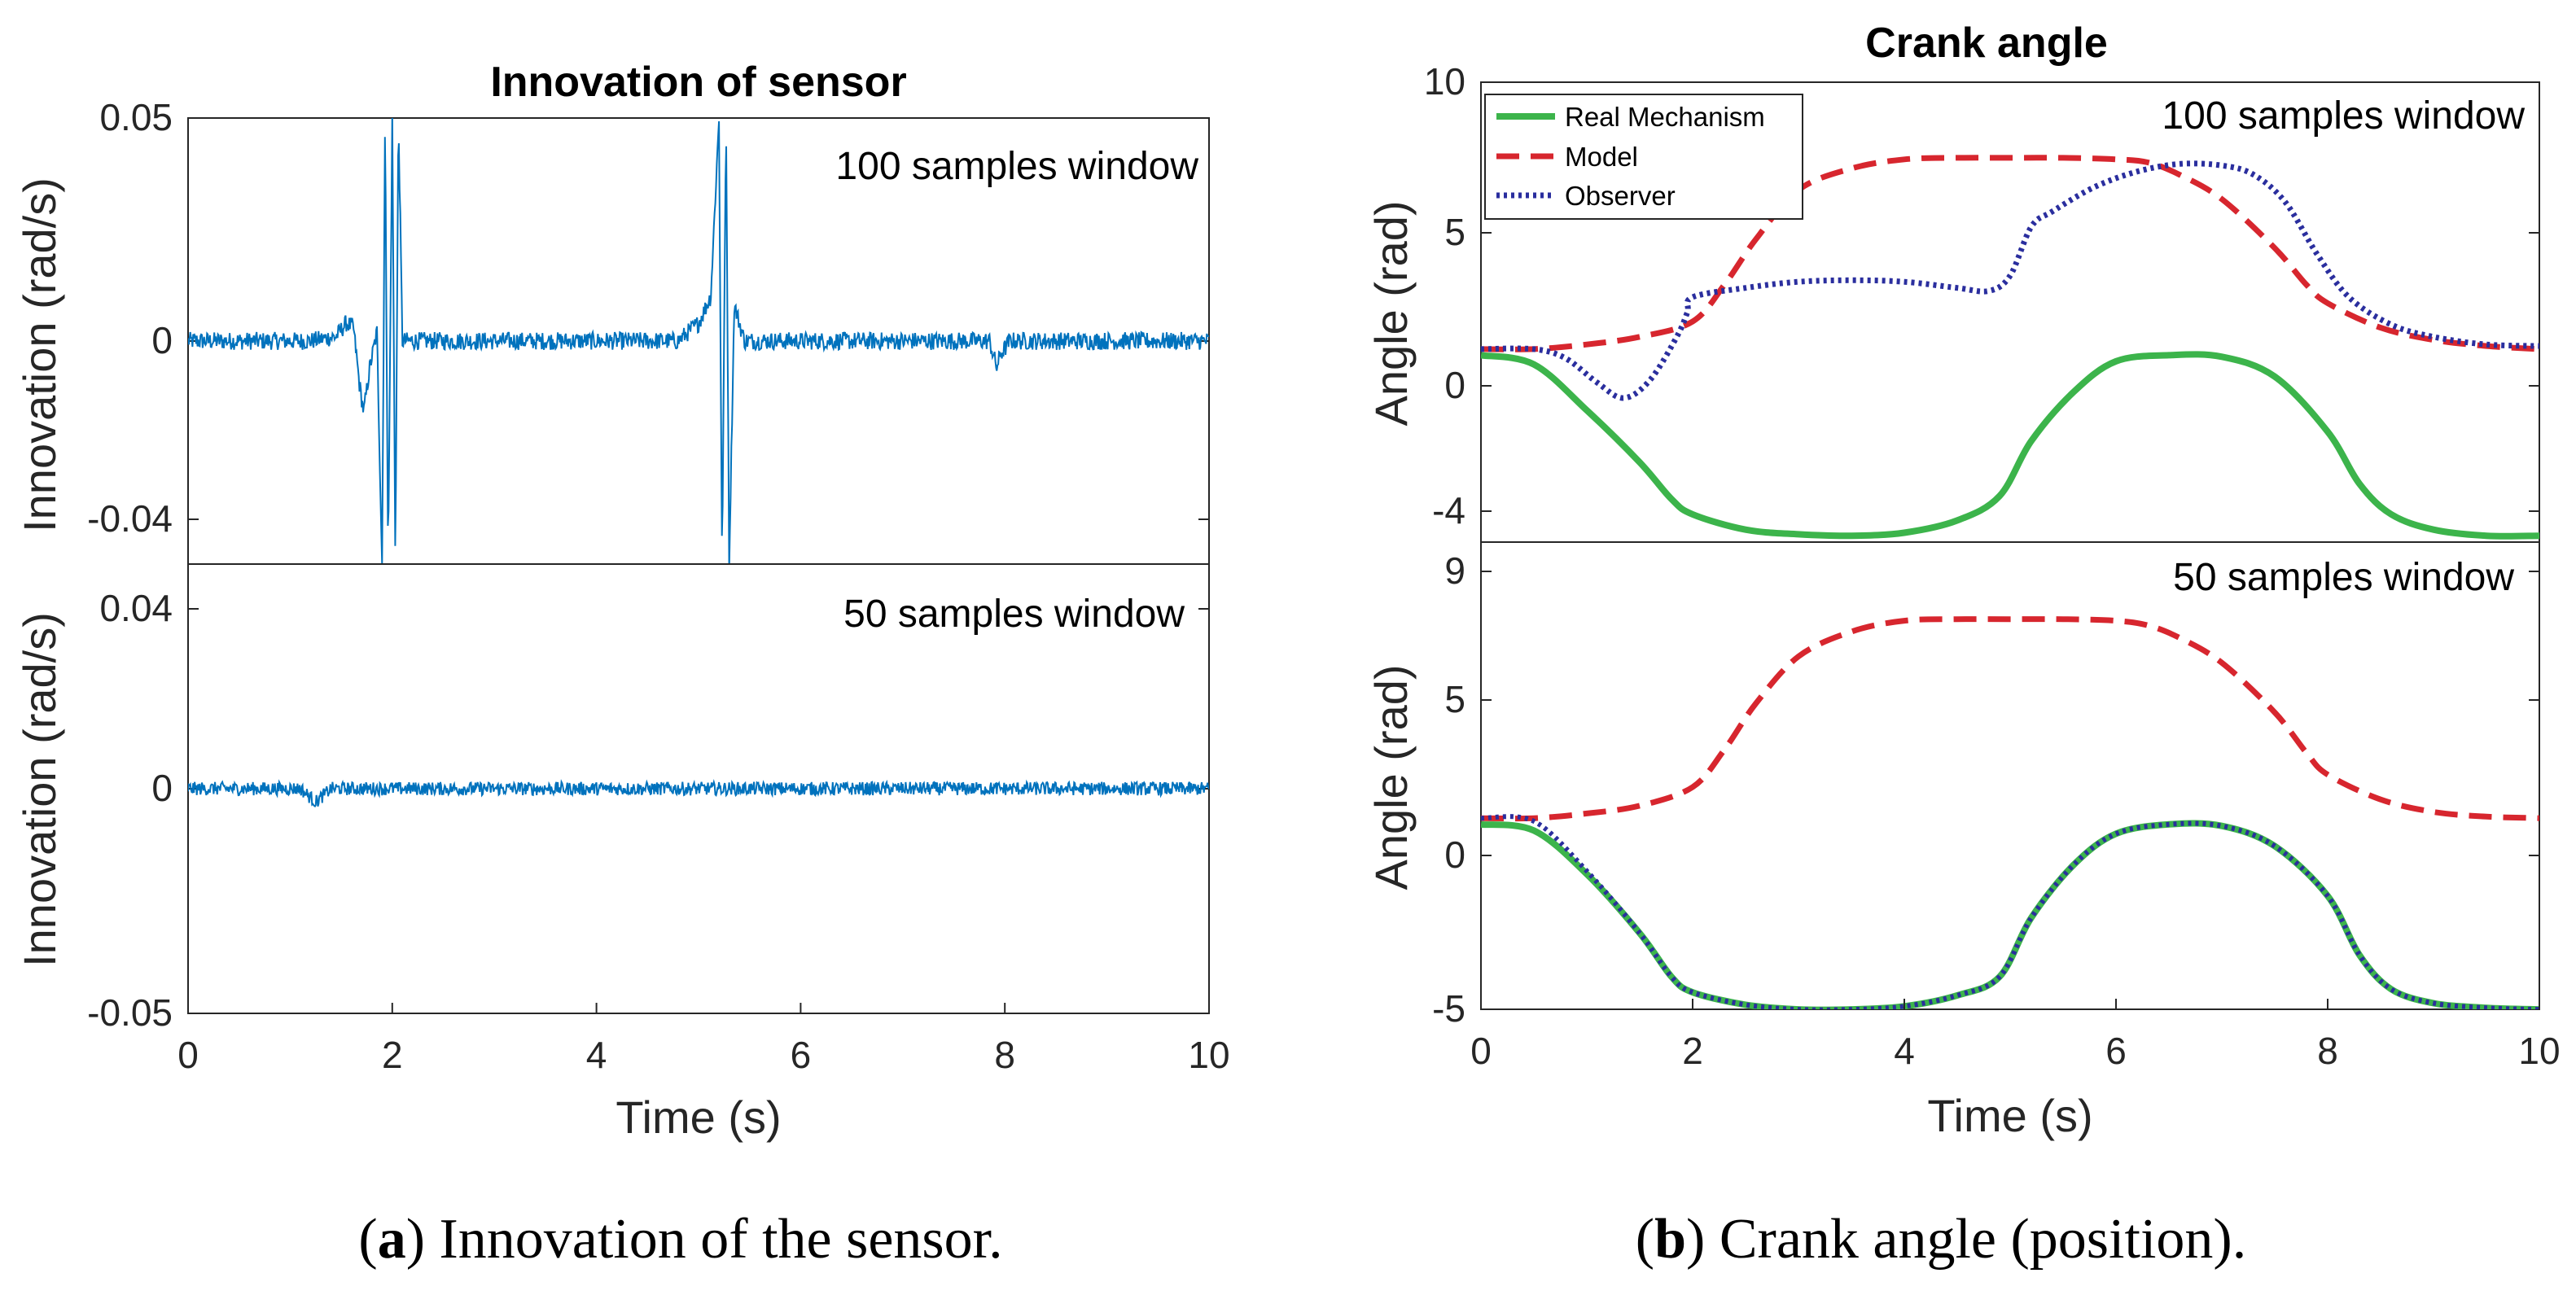 The image size is (2576, 1295). What do you see at coordinates (2015, 1070) in the screenshot?
I see `panel-b-x-axis: 0 2 4 6 8 10 Time (s)` at bounding box center [2015, 1070].